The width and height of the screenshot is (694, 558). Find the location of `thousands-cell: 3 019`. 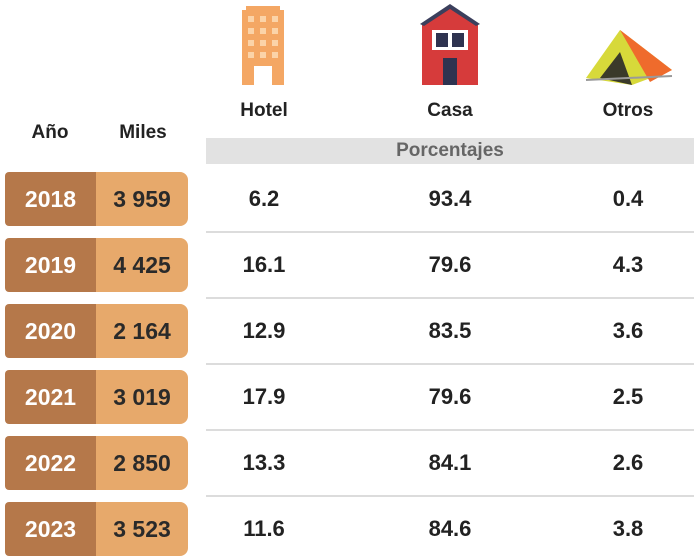

thousands-cell: 3 019 is located at coordinates (142, 397).